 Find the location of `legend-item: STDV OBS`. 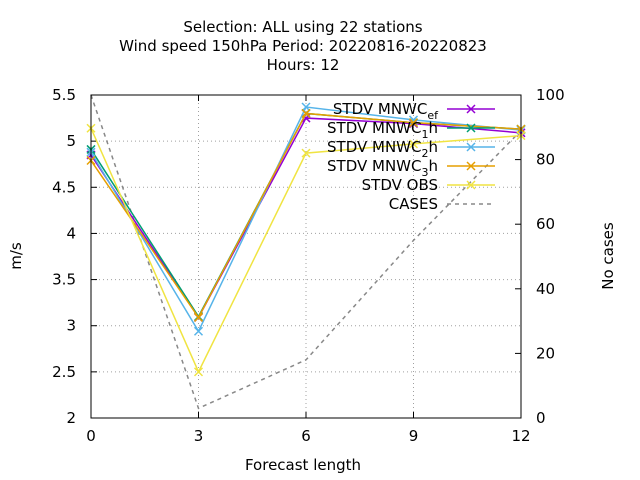

legend-item: STDV OBS is located at coordinates (428, 185).